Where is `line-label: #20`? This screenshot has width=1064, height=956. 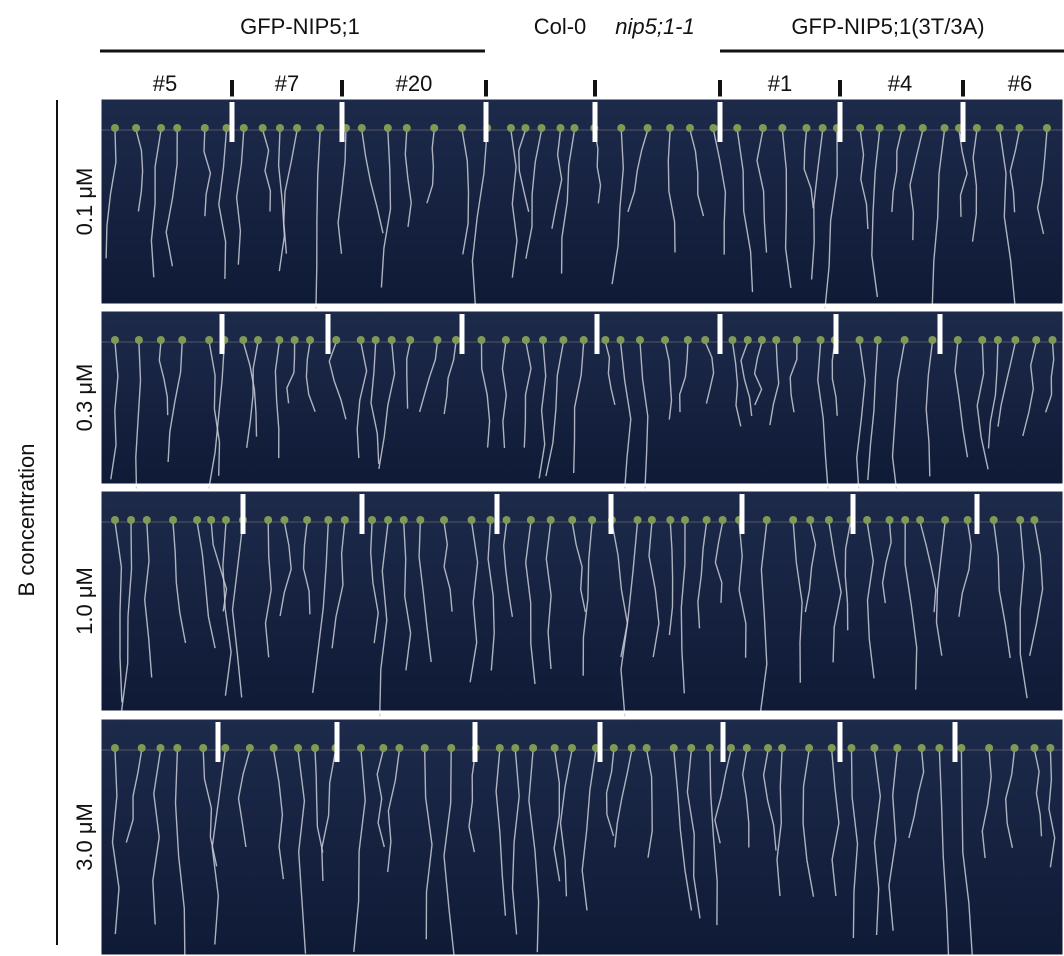 line-label: #20 is located at coordinates (414, 83).